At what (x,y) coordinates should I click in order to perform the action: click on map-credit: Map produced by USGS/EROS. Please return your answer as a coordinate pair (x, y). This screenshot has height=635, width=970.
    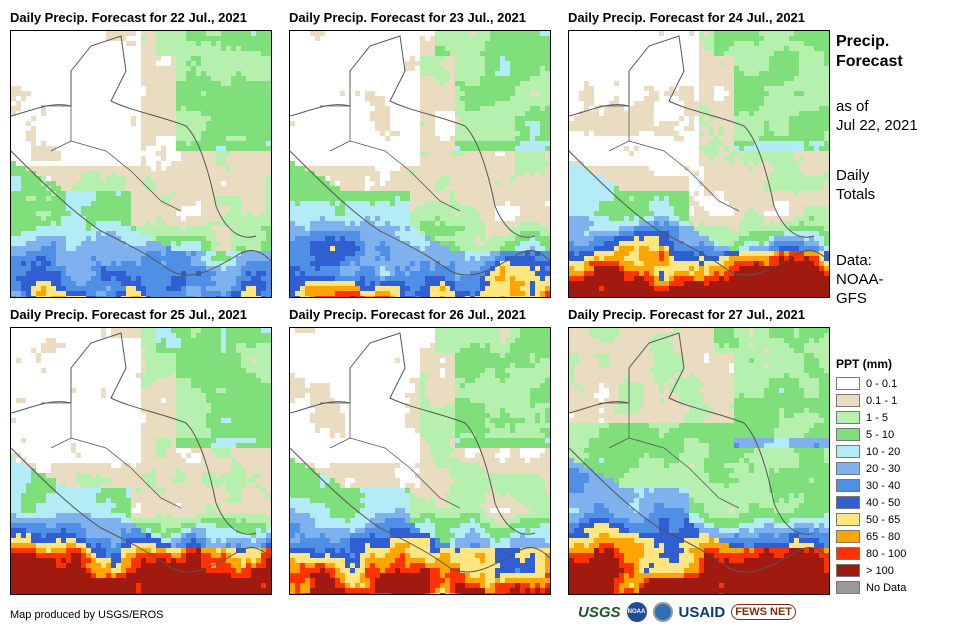
    Looking at the image, I should click on (87, 615).